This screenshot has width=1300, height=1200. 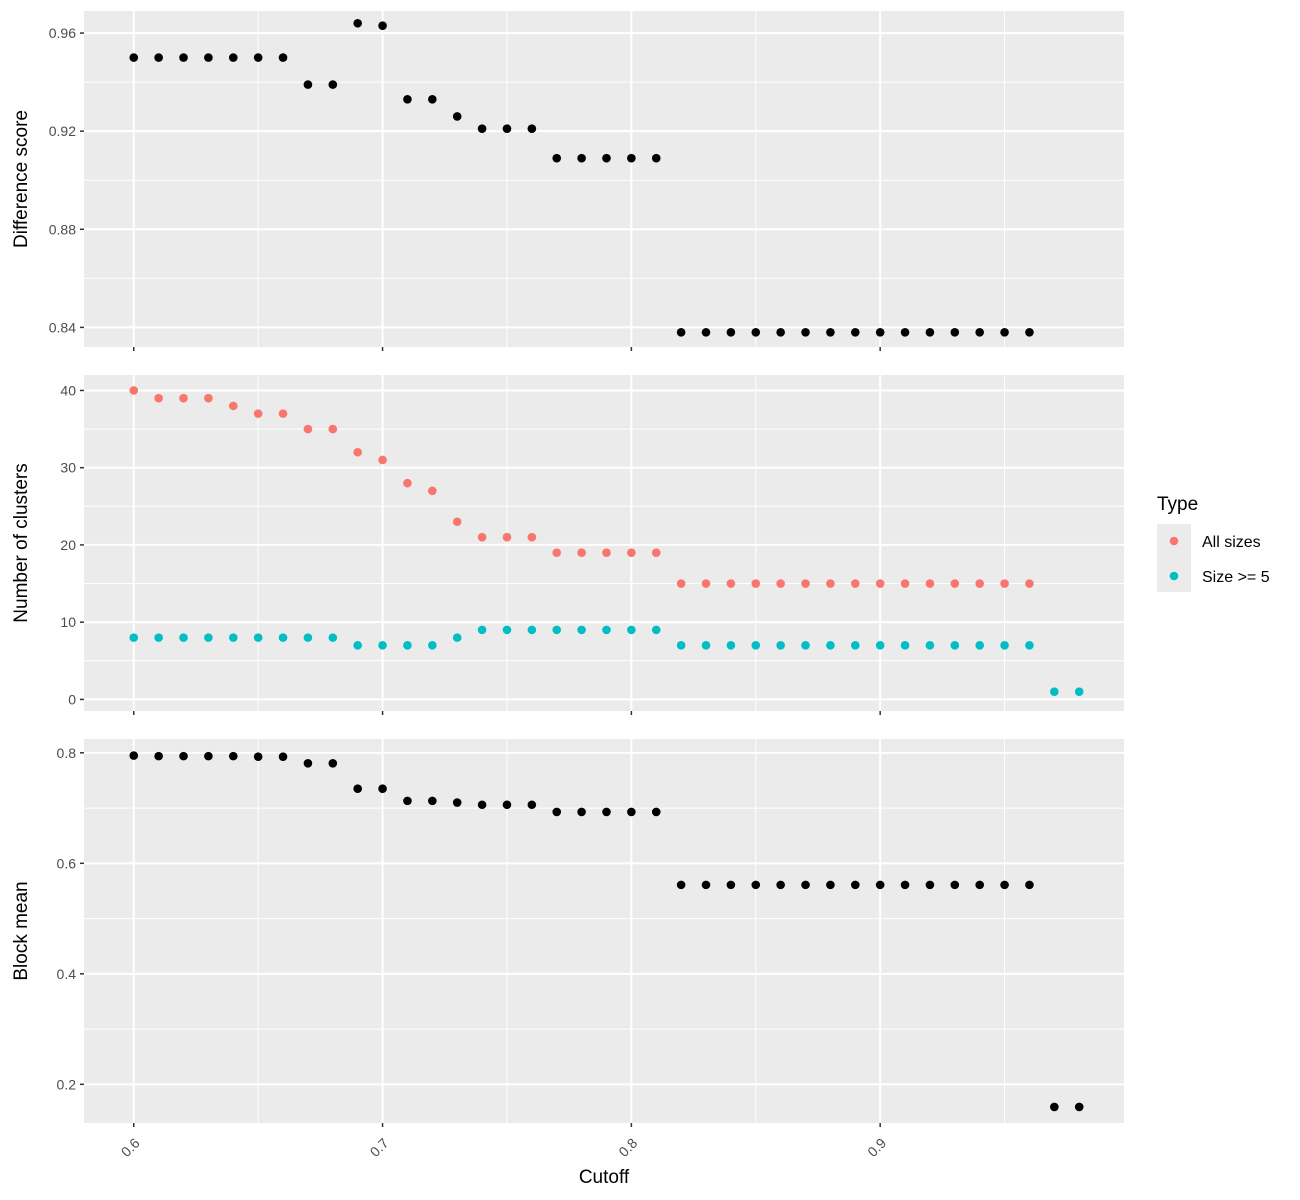 I want to click on x-axis-title: Cutoff, so click(x=604, y=1177).